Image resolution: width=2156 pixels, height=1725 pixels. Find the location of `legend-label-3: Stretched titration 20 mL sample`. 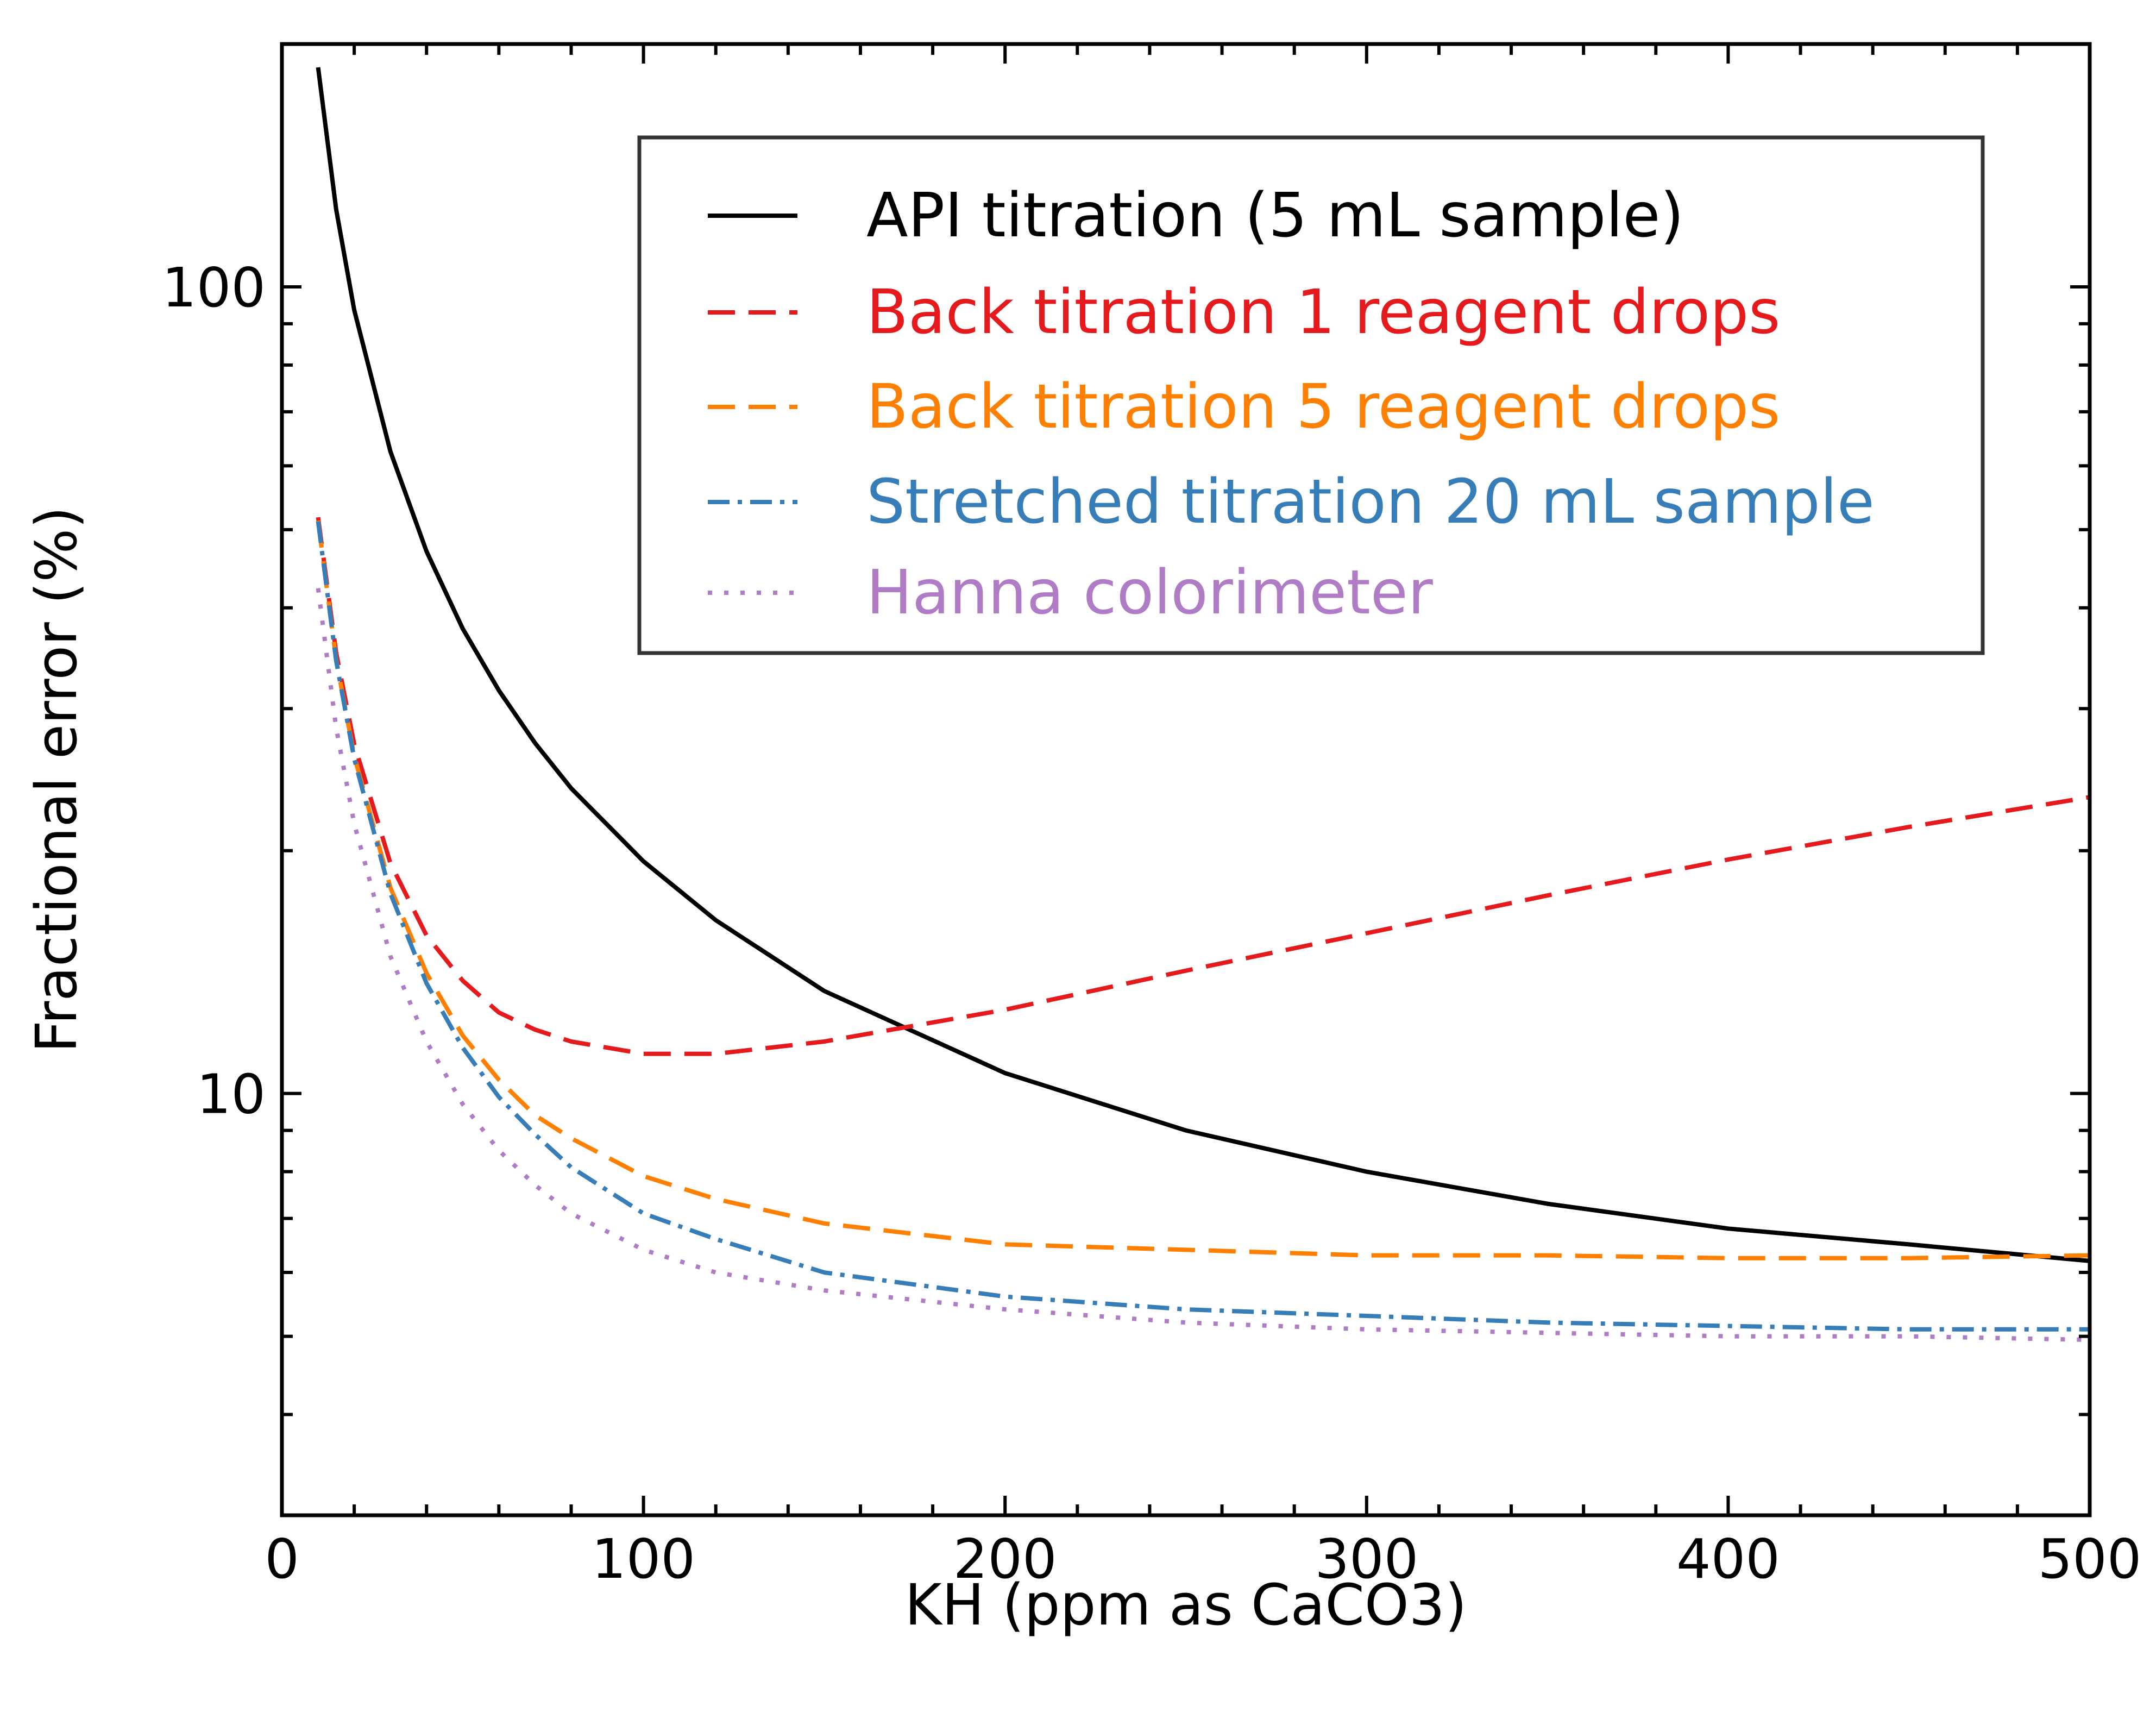

legend-label-3: Stretched titration 20 mL sample is located at coordinates (1370, 502).